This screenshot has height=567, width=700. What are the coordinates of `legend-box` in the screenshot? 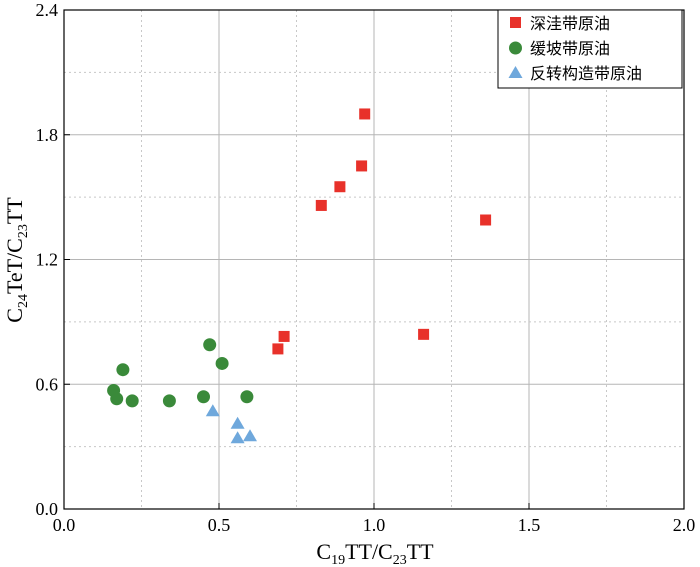 It's located at (590, 49).